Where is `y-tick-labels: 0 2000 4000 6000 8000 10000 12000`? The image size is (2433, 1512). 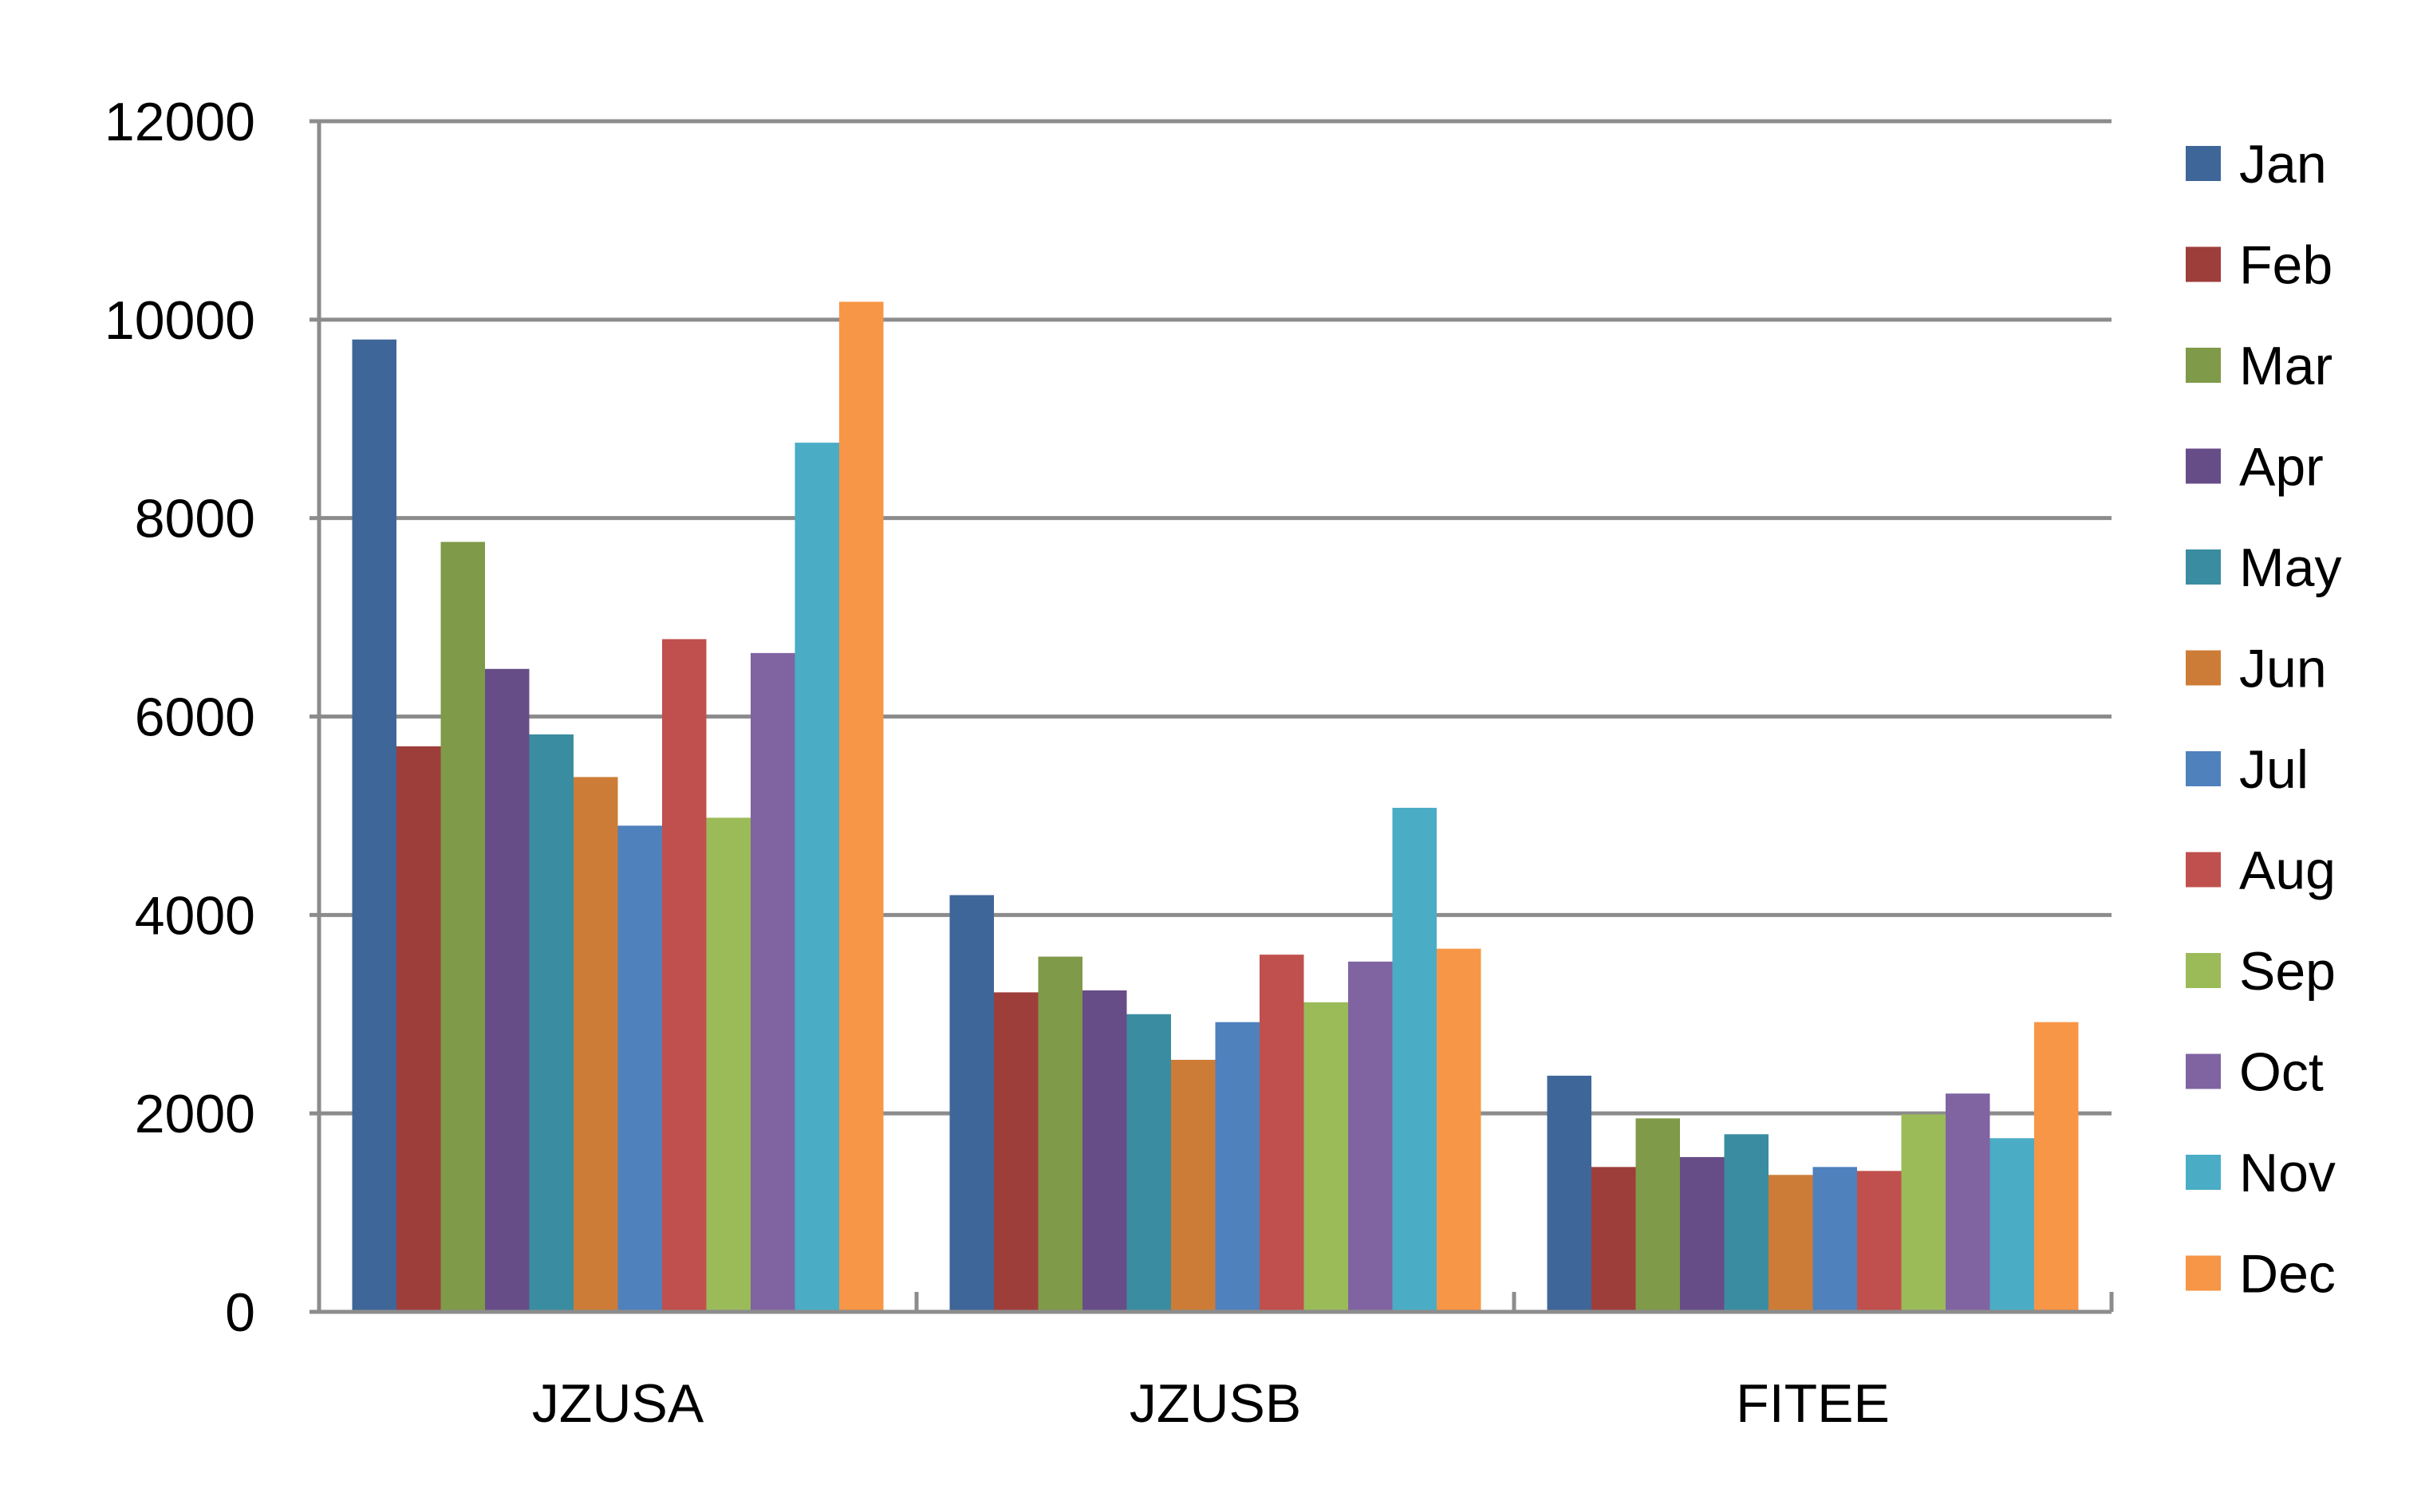
y-tick-labels: 0 2000 4000 6000 8000 10000 12000 is located at coordinates (179, 717).